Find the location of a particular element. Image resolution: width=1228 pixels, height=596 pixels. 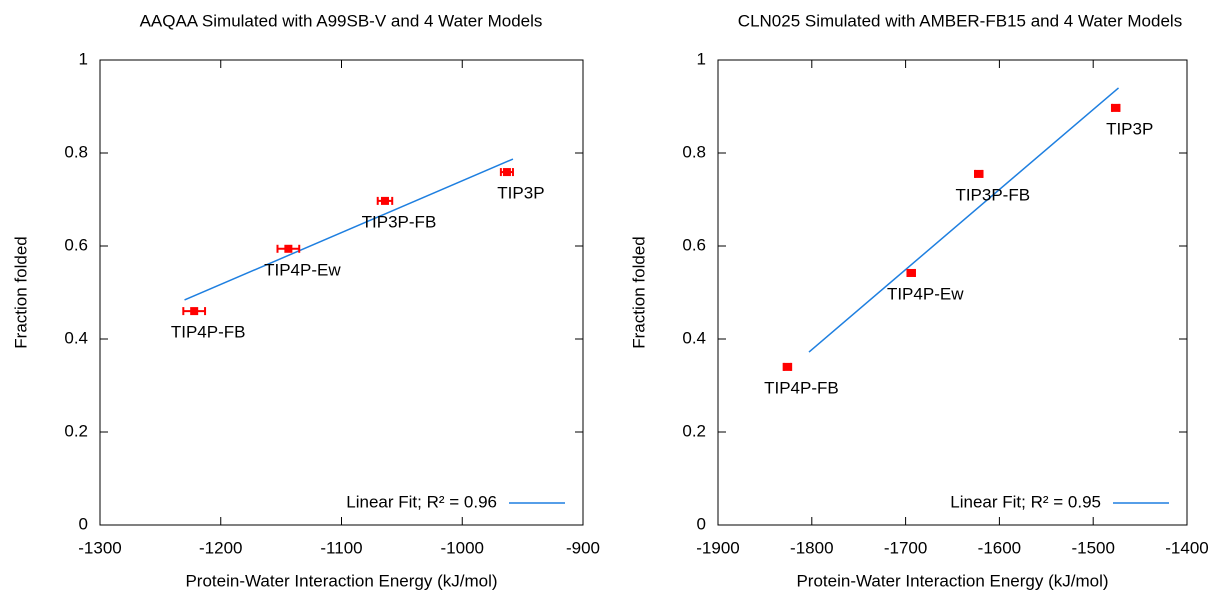

x-tick-label: -1300 is located at coordinates (99, 547).